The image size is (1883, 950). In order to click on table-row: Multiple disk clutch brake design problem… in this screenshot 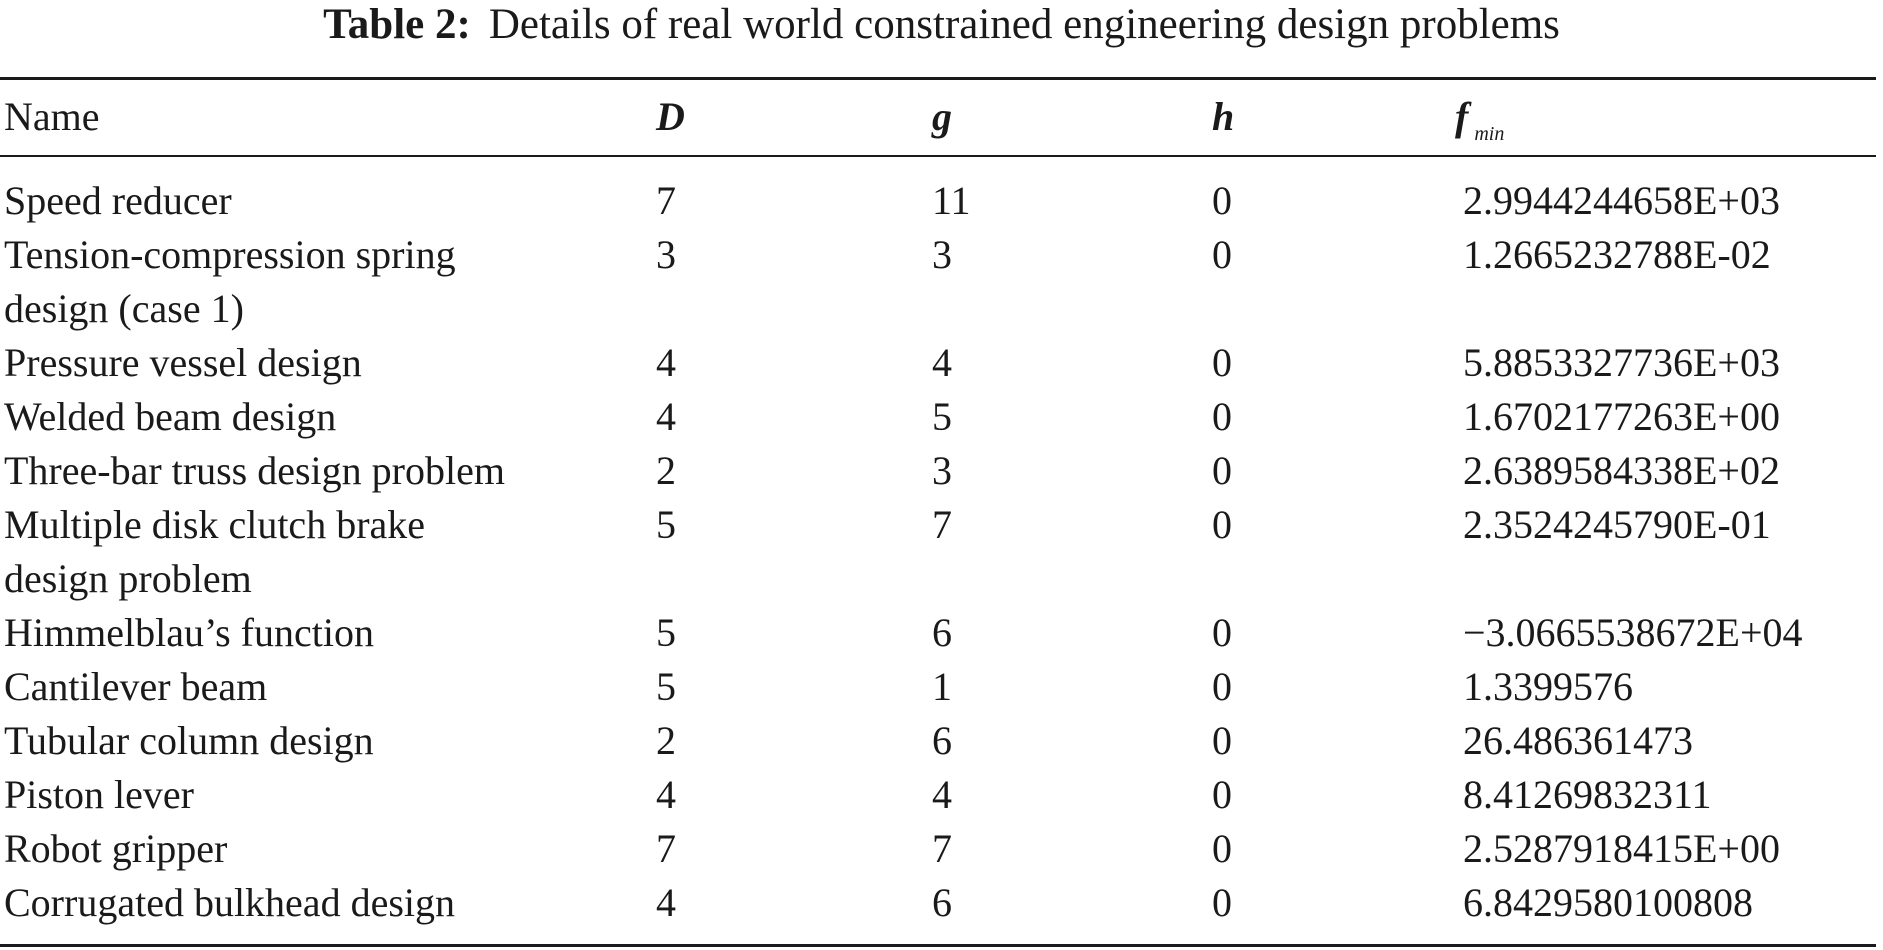, I will do `click(938, 552)`.